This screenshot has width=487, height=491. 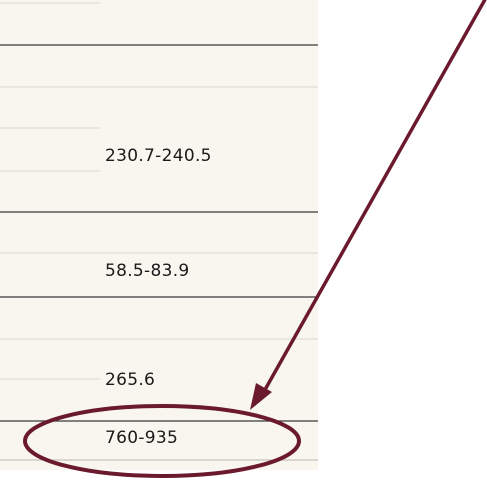 What do you see at coordinates (158, 156) in the screenshot?
I see `cell: 230.7-240.5` at bounding box center [158, 156].